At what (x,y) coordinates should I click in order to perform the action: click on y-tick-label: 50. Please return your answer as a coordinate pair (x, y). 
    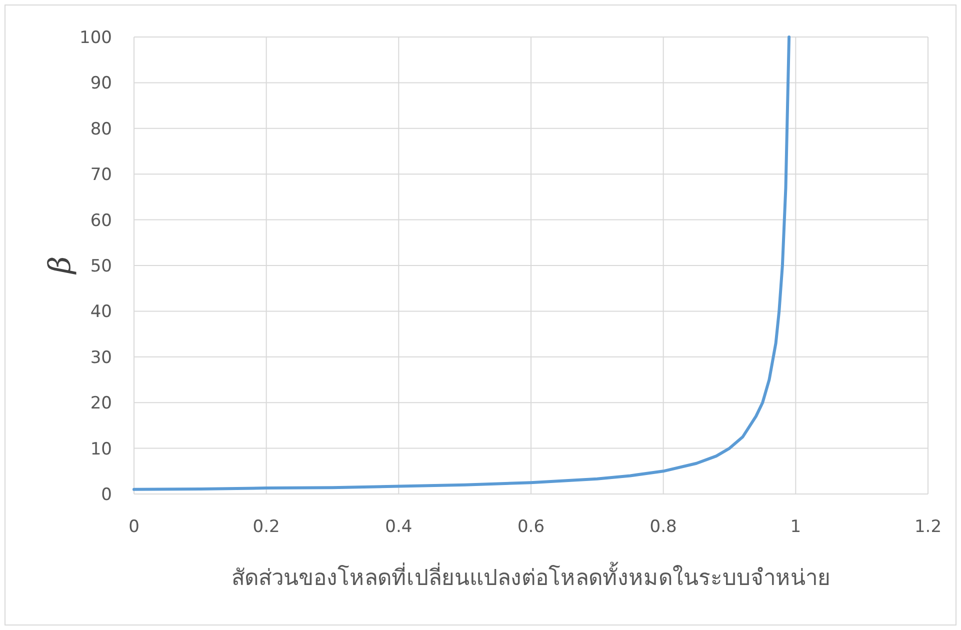
    Looking at the image, I should click on (101, 266).